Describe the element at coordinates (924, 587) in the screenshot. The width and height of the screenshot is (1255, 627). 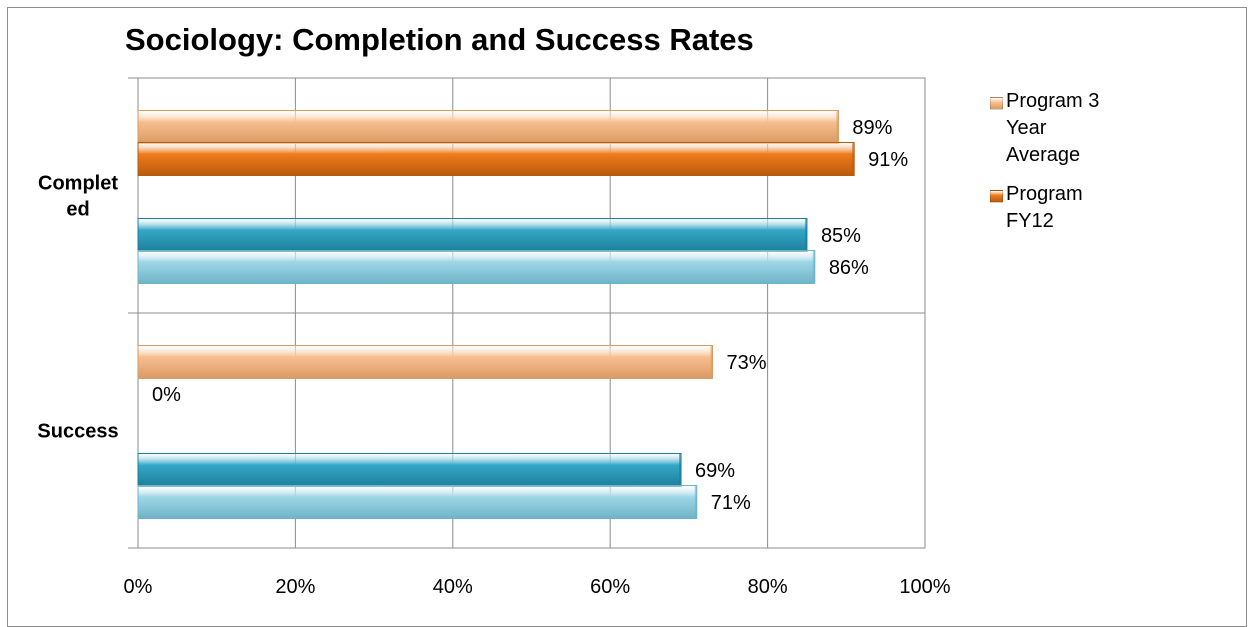
I see `x-tick-label: 100%` at that location.